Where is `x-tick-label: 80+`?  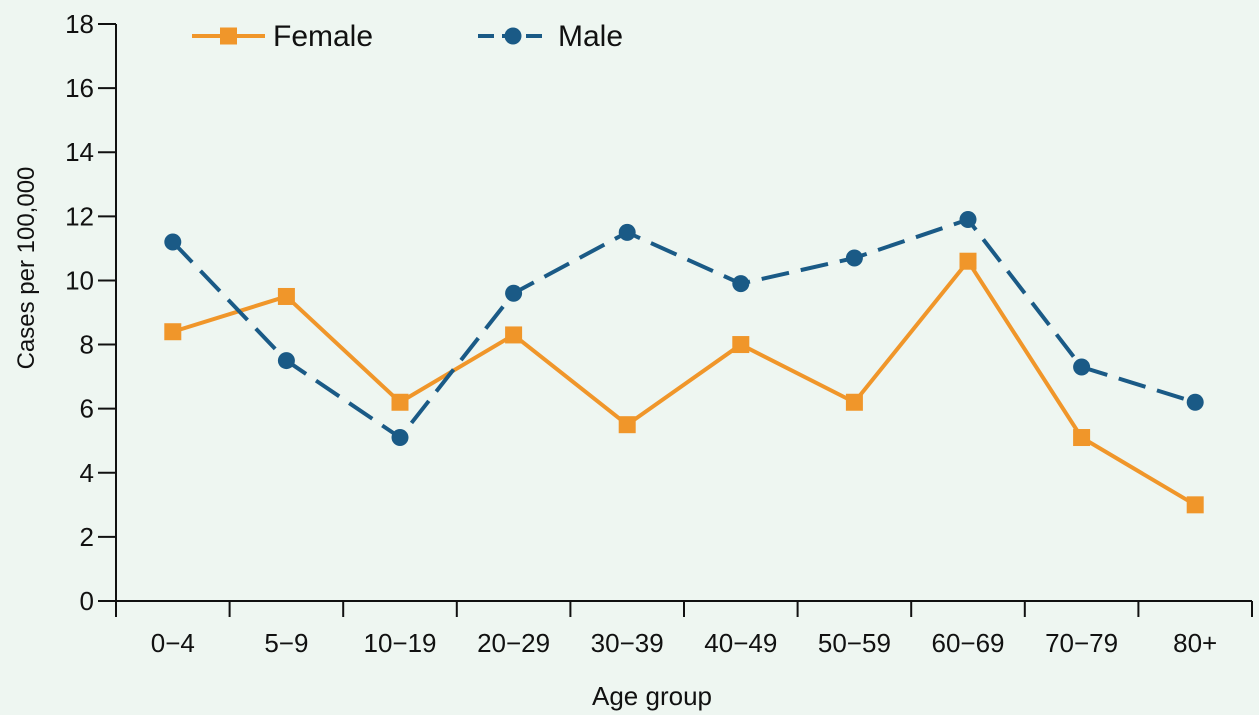
x-tick-label: 80+ is located at coordinates (1195, 643).